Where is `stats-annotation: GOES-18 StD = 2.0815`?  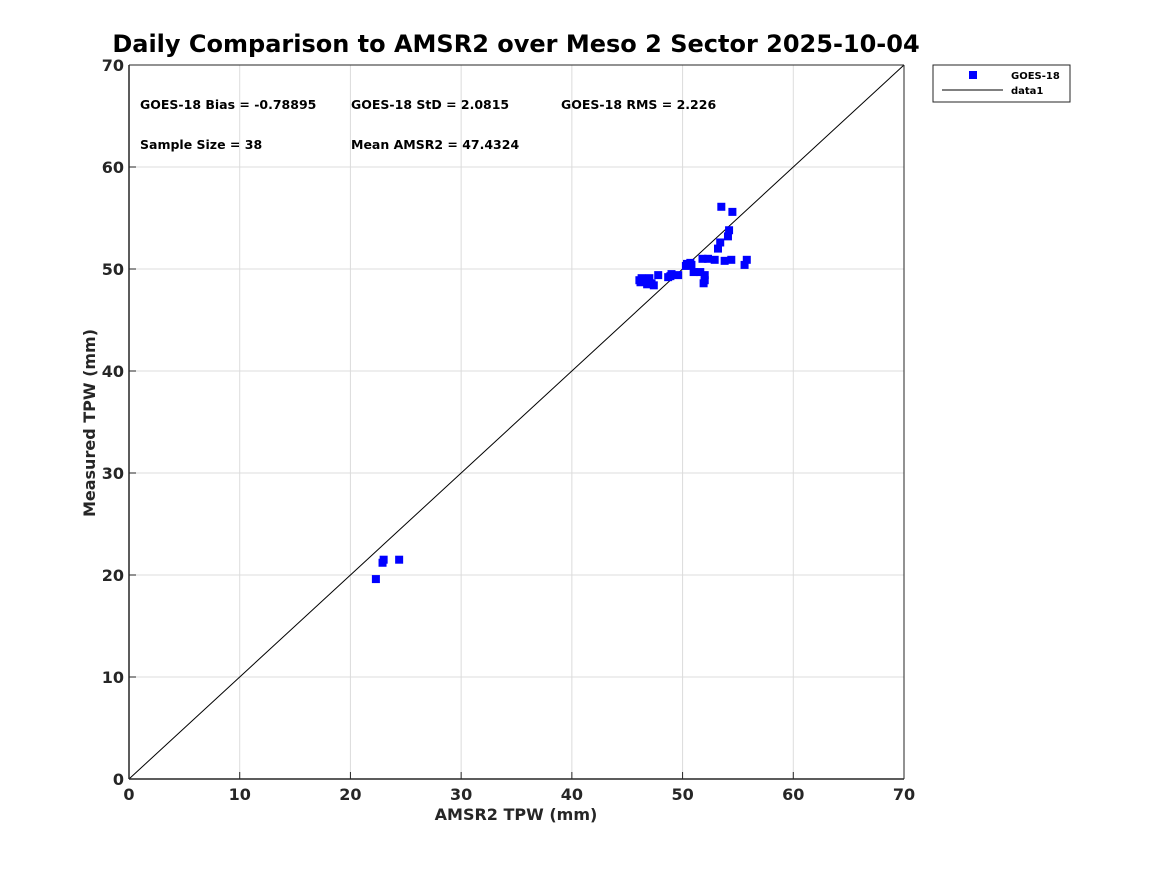 stats-annotation: GOES-18 StD = 2.0815 is located at coordinates (430, 104).